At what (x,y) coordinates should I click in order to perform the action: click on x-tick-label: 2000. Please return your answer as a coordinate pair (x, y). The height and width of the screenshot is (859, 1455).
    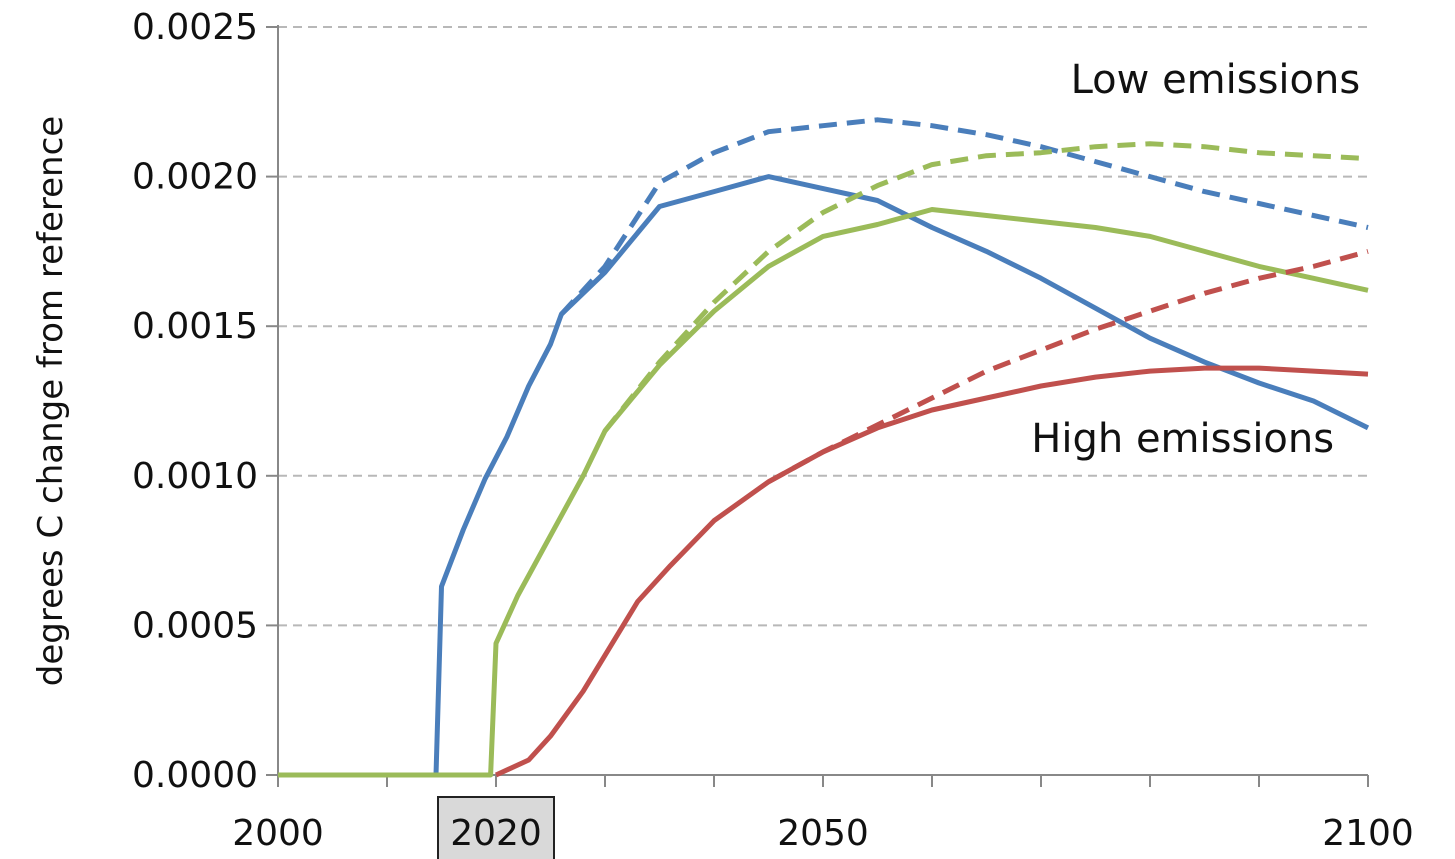
    Looking at the image, I should click on (278, 833).